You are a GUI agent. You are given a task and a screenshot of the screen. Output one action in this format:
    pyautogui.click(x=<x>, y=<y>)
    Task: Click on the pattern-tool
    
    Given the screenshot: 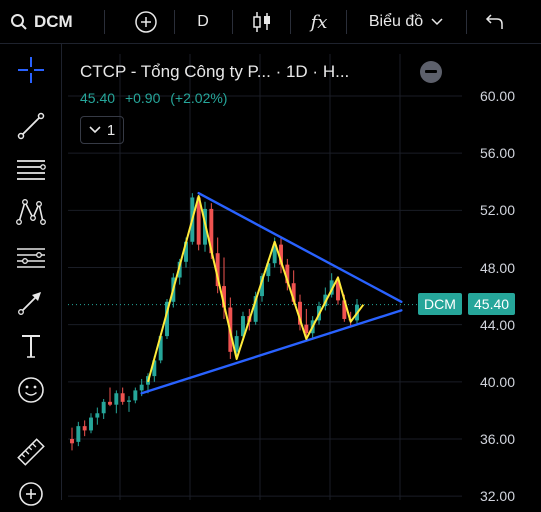 What is the action you would take?
    pyautogui.click(x=31, y=212)
    